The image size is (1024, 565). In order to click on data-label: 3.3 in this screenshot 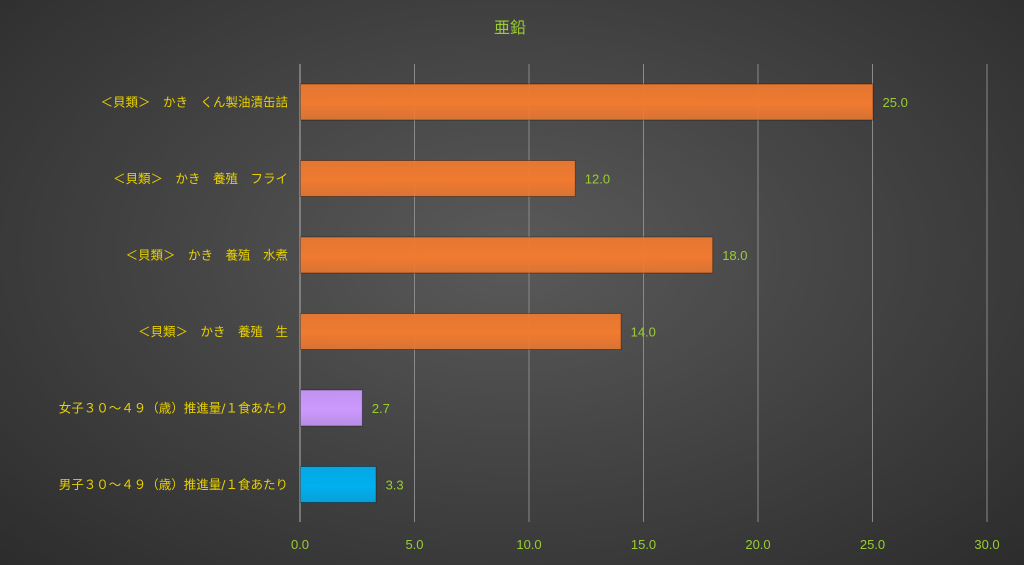, I will do `click(395, 485)`.